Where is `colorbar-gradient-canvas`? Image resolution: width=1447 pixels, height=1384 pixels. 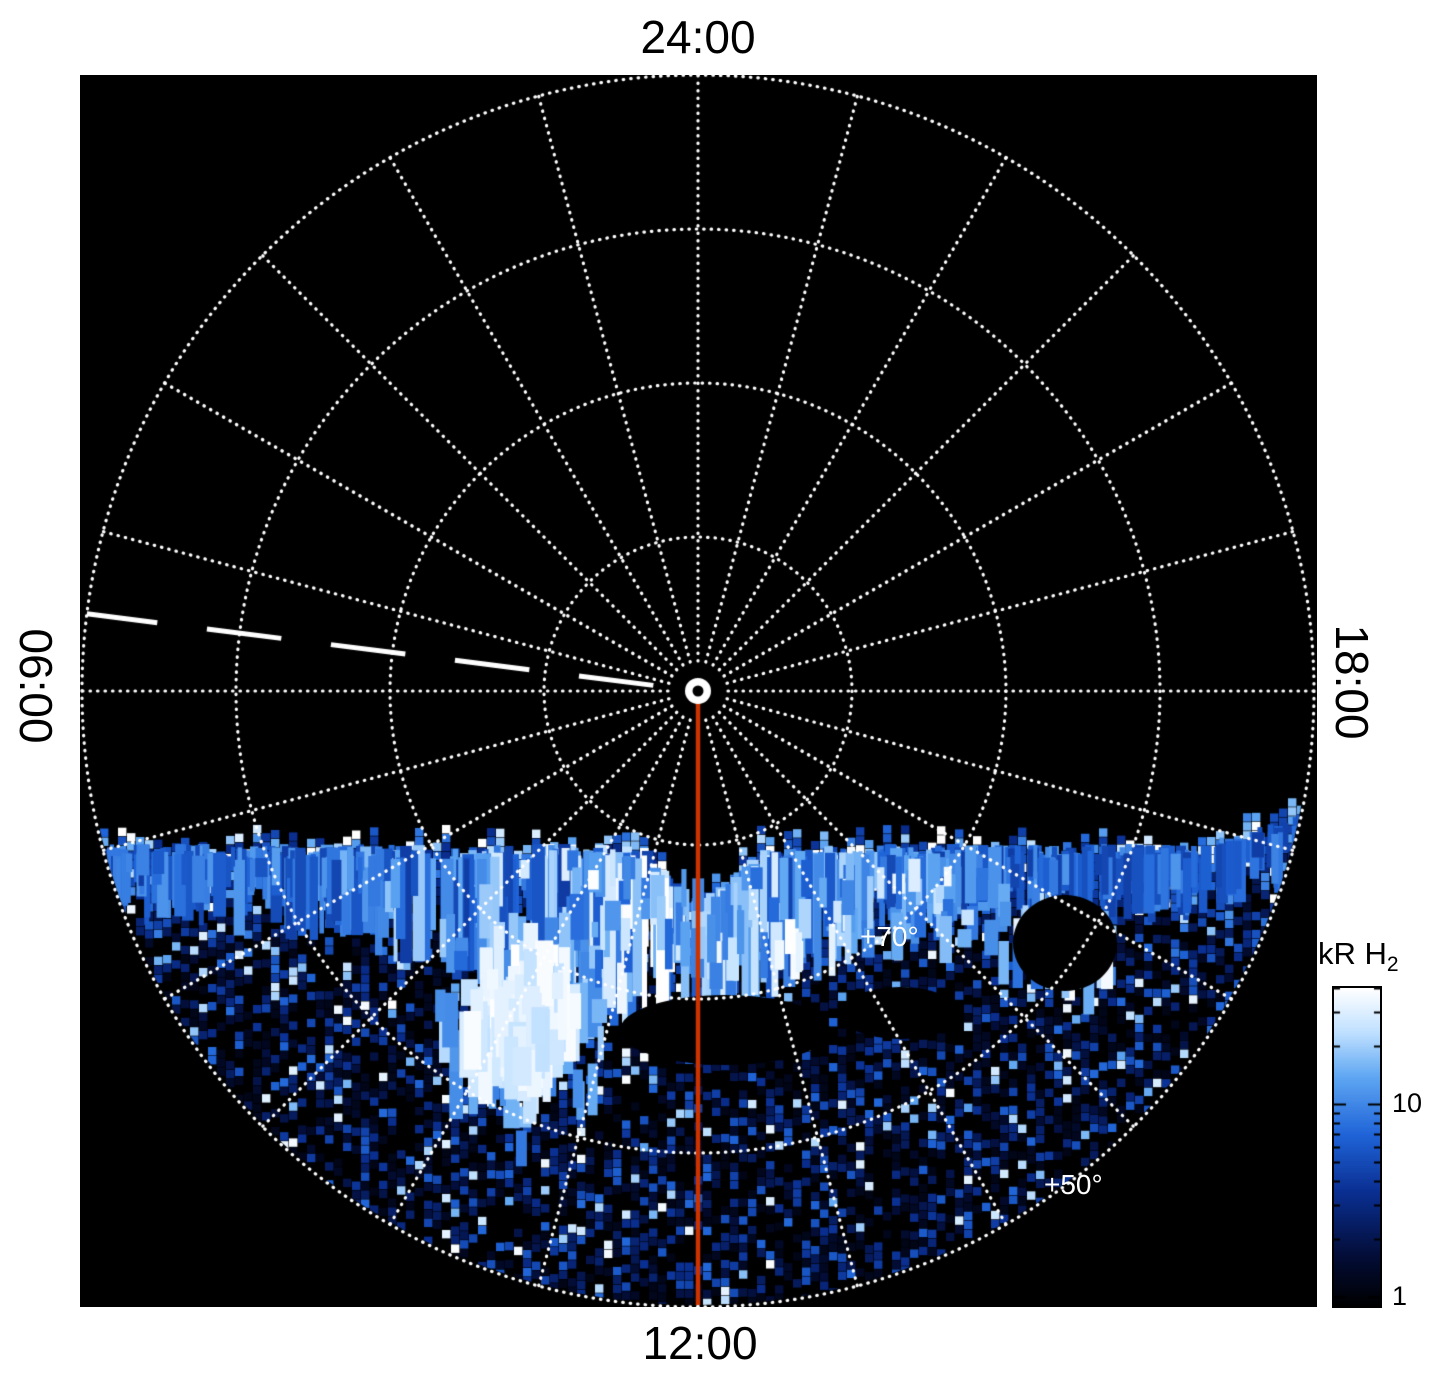
colorbar-gradient-canvas is located at coordinates (1357, 1147).